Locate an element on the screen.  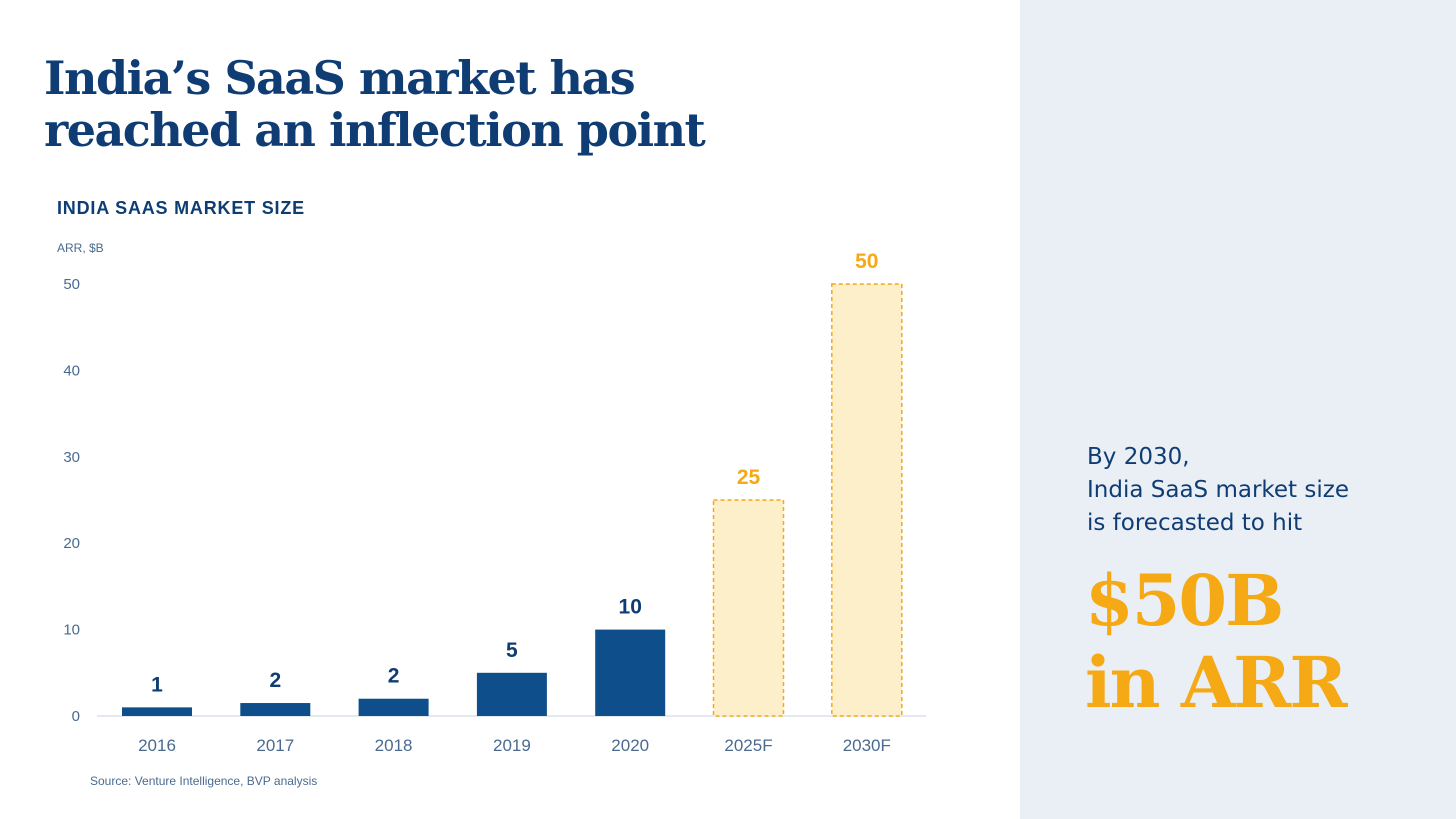
y-axis-unit-label: ARR, $B is located at coordinates (80, 248).